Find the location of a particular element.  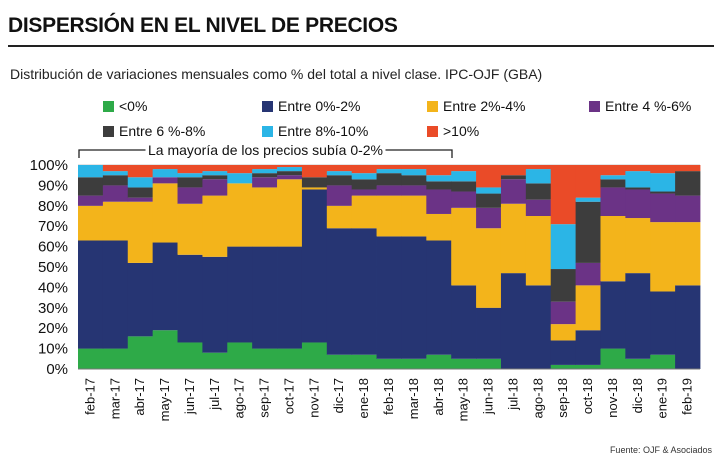

x-tick-label: nov-17 is located at coordinates (313, 398).